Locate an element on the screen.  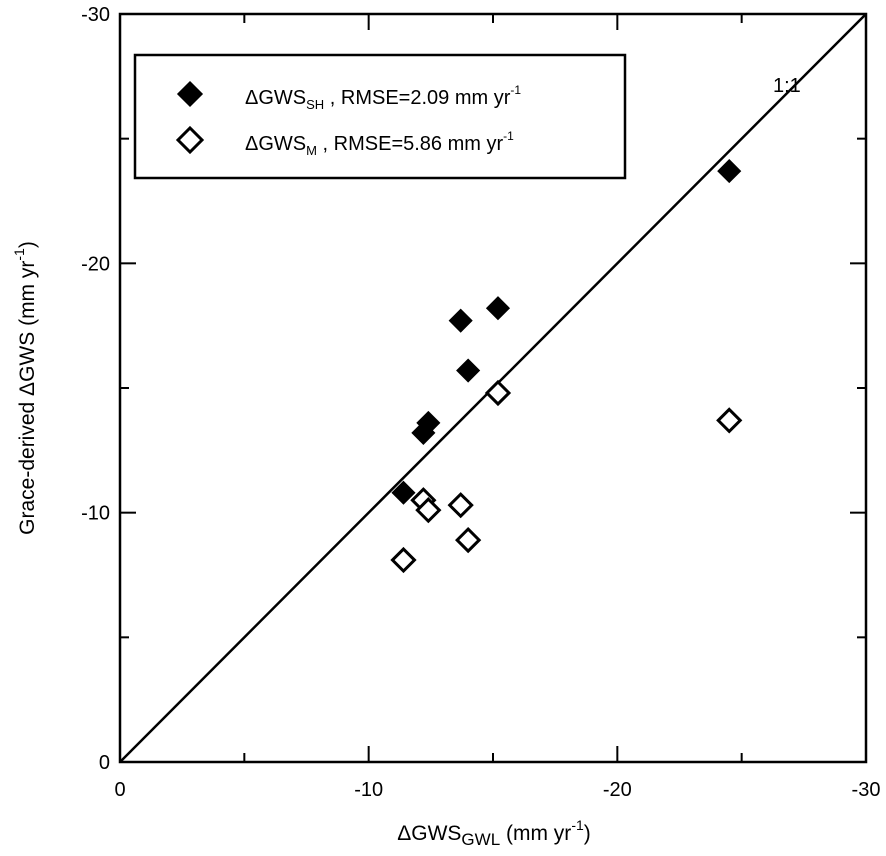
x-tick-label: -30 is located at coordinates (866, 790).